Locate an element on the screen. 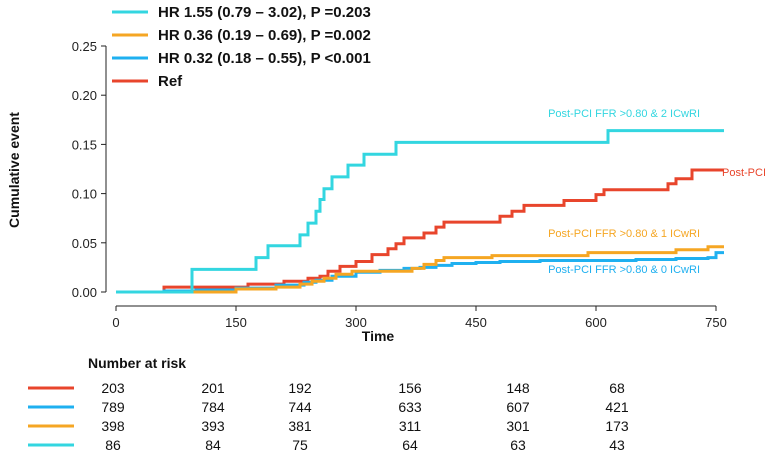 The height and width of the screenshot is (454, 765). risk-value: 68 is located at coordinates (617, 388).